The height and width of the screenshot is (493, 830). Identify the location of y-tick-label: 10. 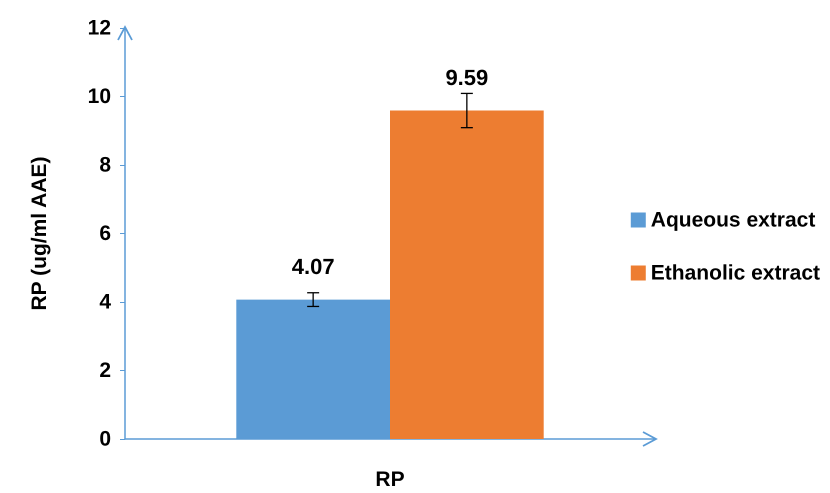
(99, 96).